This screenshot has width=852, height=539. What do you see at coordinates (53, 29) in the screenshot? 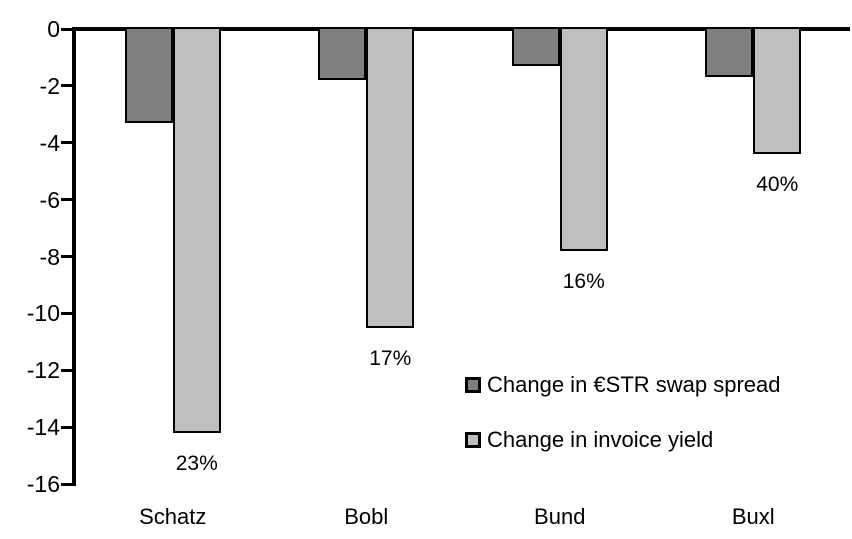
I see `y-axis-tick-label: 0` at bounding box center [53, 29].